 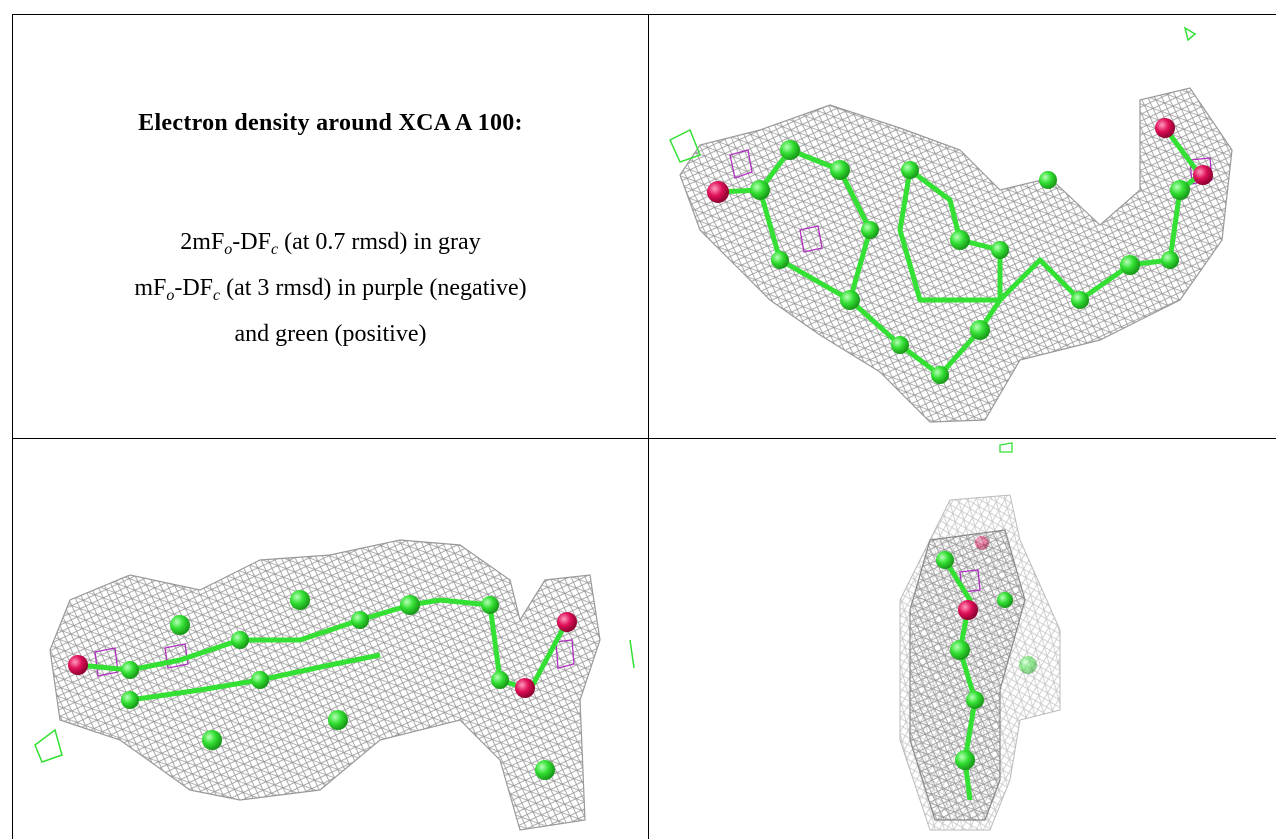 I want to click on legend-line: 2mFo-DFc (at 0.7 rmsd) in gray, so click(x=330, y=246).